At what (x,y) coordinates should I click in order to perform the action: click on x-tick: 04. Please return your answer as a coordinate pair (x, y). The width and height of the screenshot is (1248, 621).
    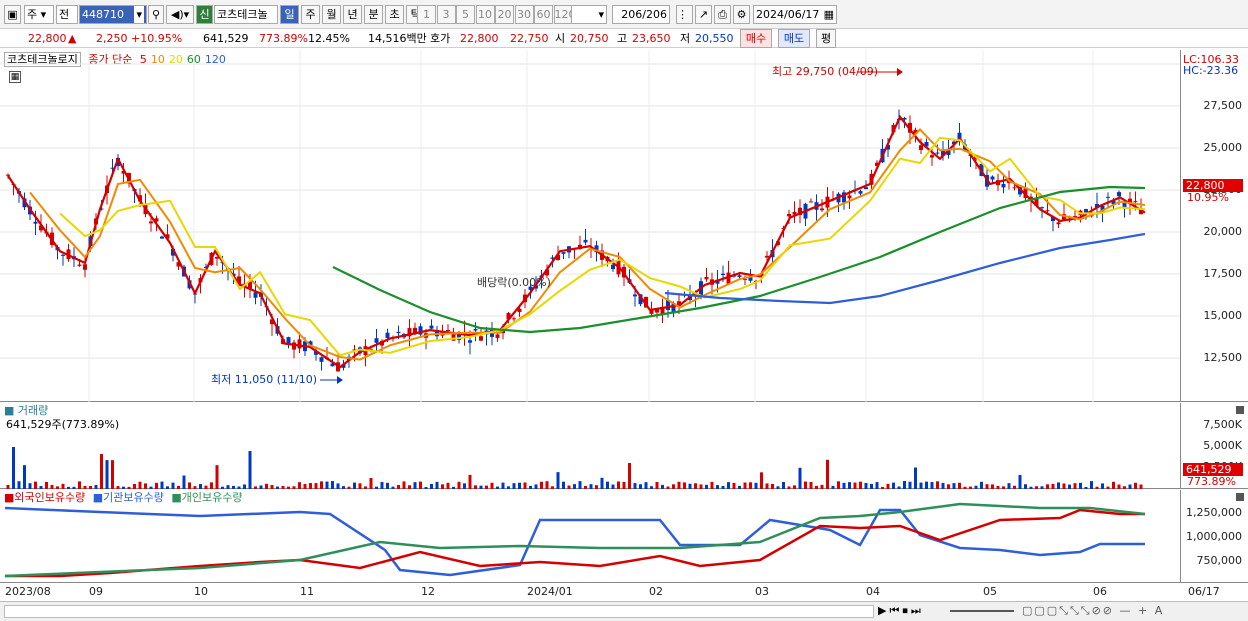
    Looking at the image, I should click on (873, 591).